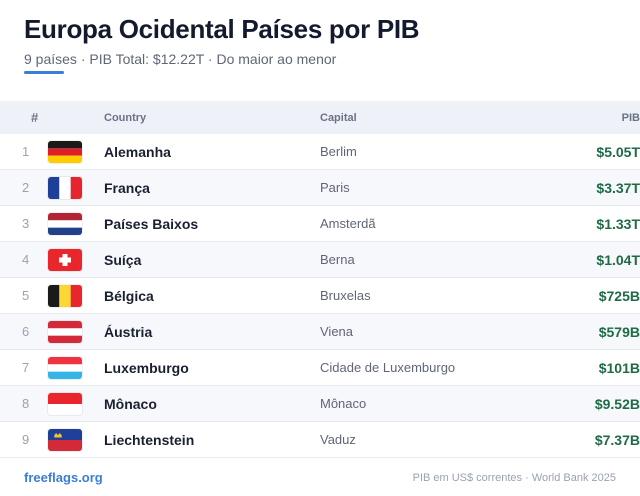 Image resolution: width=640 pixels, height=496 pixels. What do you see at coordinates (63, 477) in the screenshot?
I see `source-link: freeflags.org` at bounding box center [63, 477].